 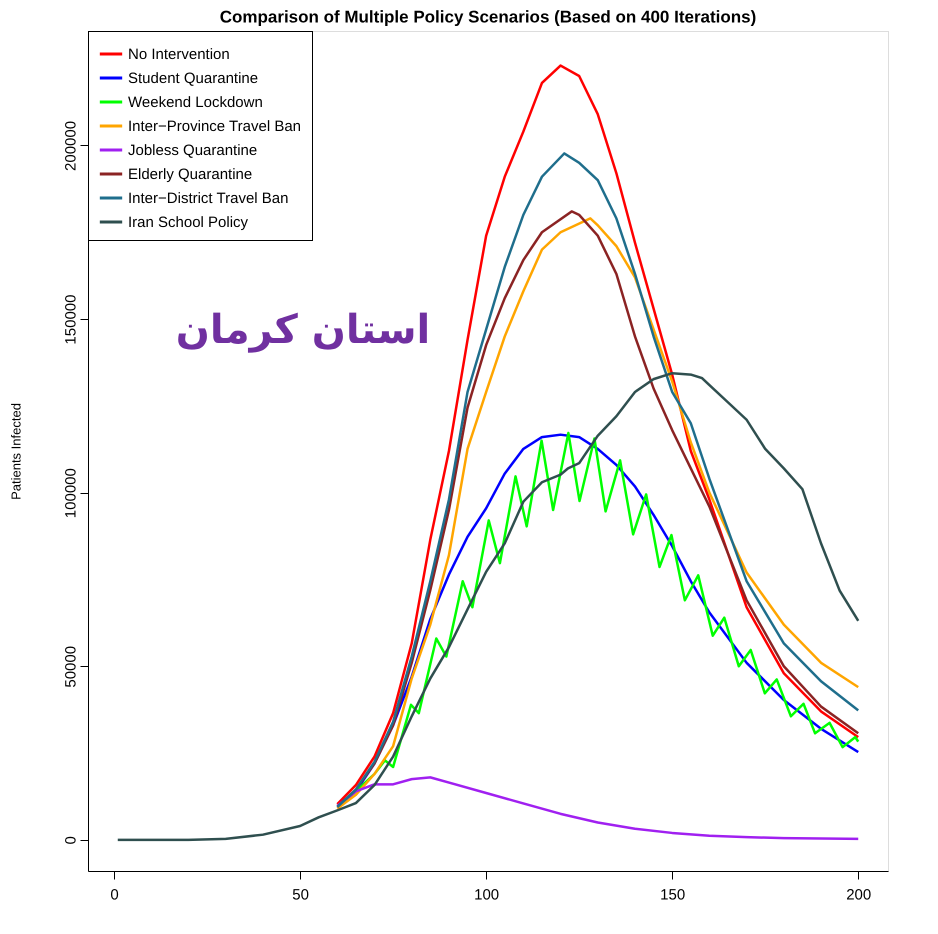 I want to click on chart-title: Comparison of Multiple Policy Scenarios (Based on 400 Iterations), so click(x=488, y=17).